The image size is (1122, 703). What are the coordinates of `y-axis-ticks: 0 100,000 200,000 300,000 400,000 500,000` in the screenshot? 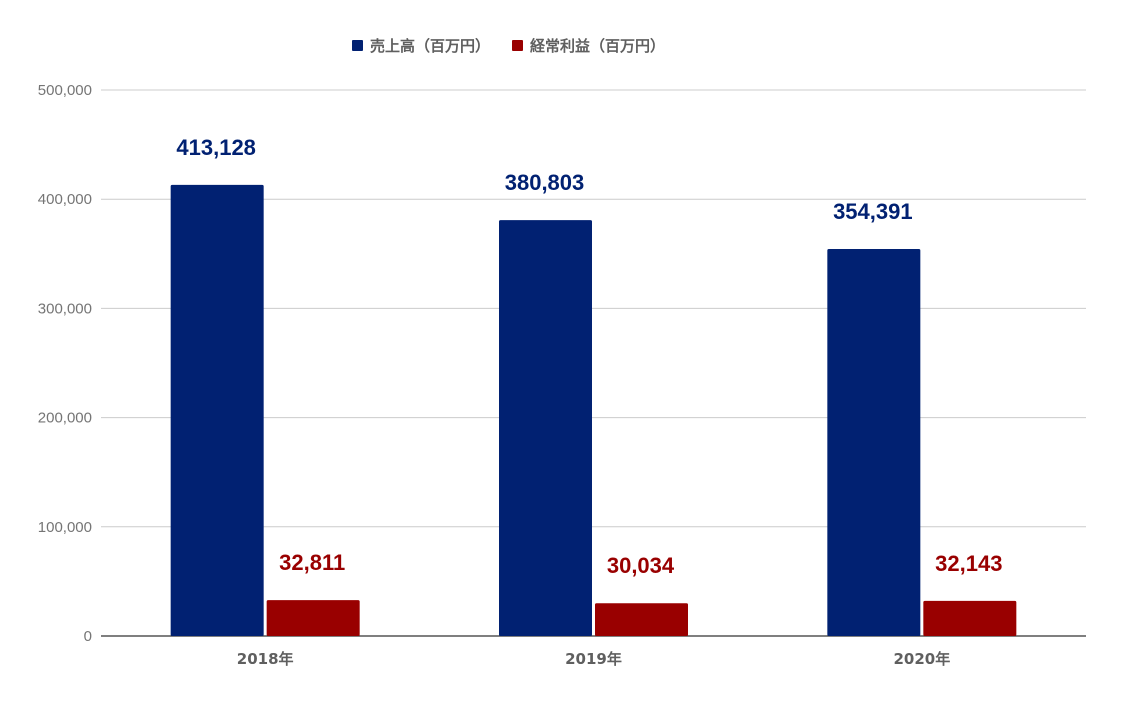 It's located at (65, 363).